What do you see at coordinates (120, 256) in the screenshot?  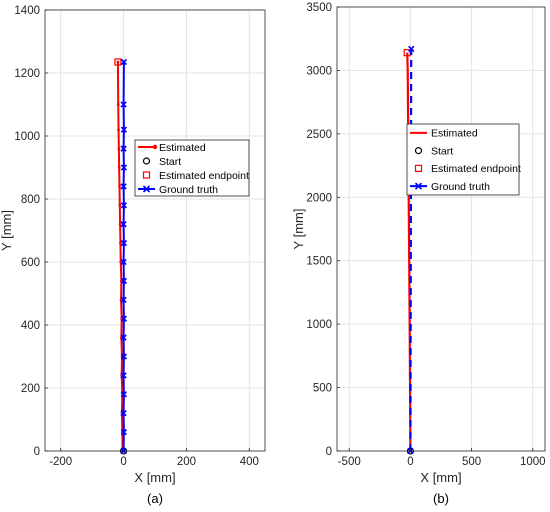 I see `series-line-estimated` at bounding box center [120, 256].